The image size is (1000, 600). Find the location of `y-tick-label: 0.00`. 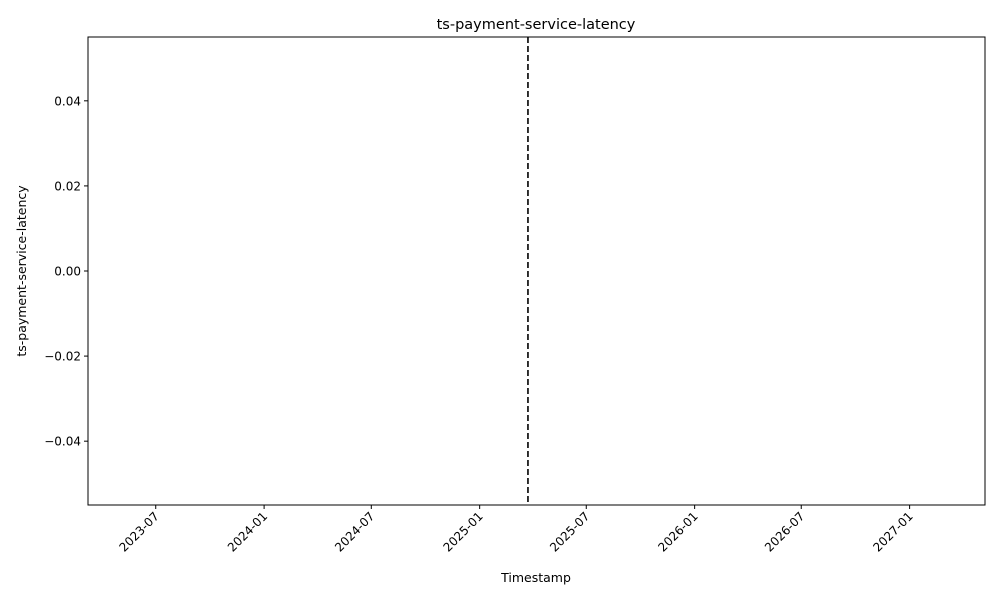

y-tick-label: 0.00 is located at coordinates (67, 272).